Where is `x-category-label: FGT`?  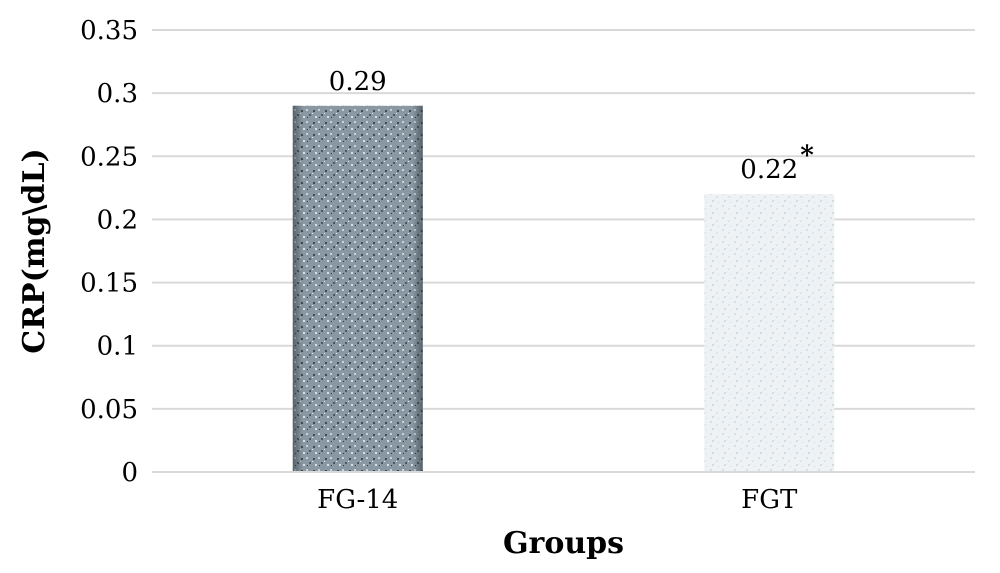
x-category-label: FGT is located at coordinates (769, 500).